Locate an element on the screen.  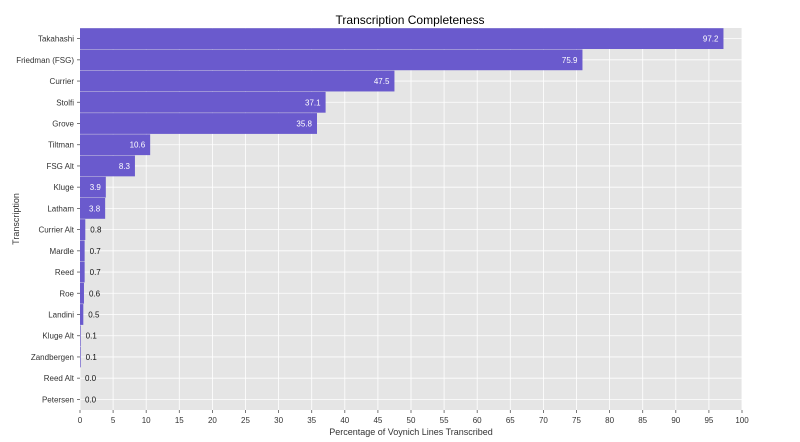
category-label: Friedman (FSG) is located at coordinates (45, 60).